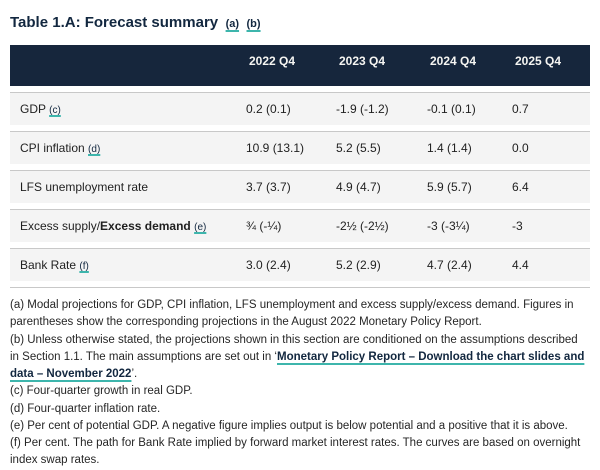  Describe the element at coordinates (362, 226) in the screenshot. I see `value-cell: -2½ (-2½)` at that location.